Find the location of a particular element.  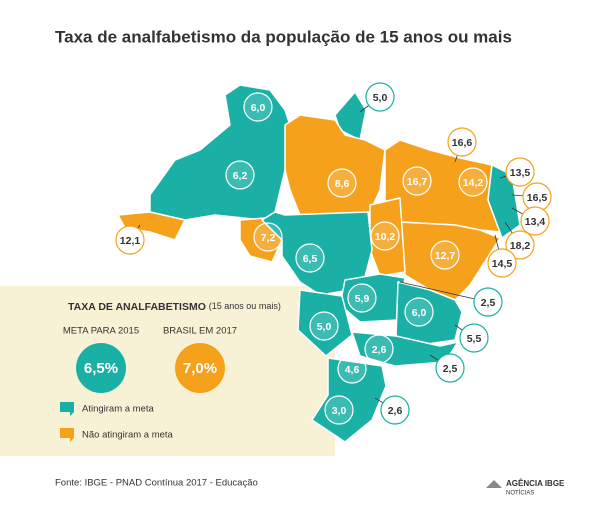

actual-label: BRASIL EM 2017 is located at coordinates (200, 331).